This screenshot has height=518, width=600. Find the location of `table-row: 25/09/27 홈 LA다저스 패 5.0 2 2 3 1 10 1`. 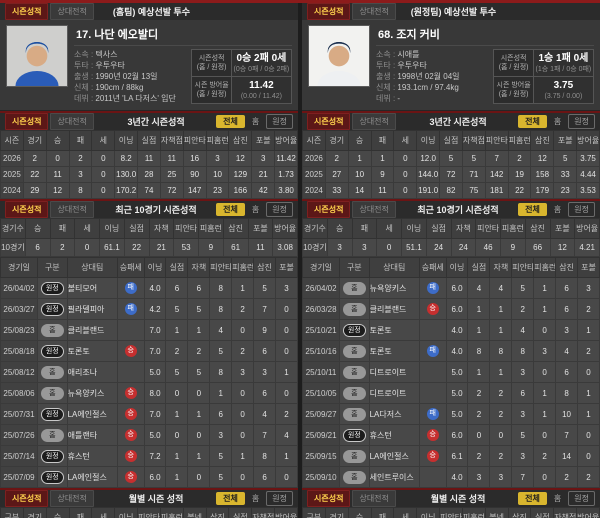

table-row: 25/09/27 홈 LA다저스 패 5.0 2 2 3 1 10 1 is located at coordinates (451, 414).